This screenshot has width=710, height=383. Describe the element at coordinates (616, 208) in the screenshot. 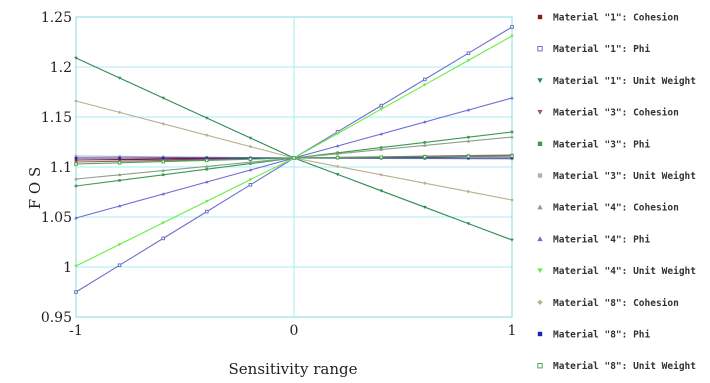

I see `legend-label: Material "4": Cohesion` at that location.